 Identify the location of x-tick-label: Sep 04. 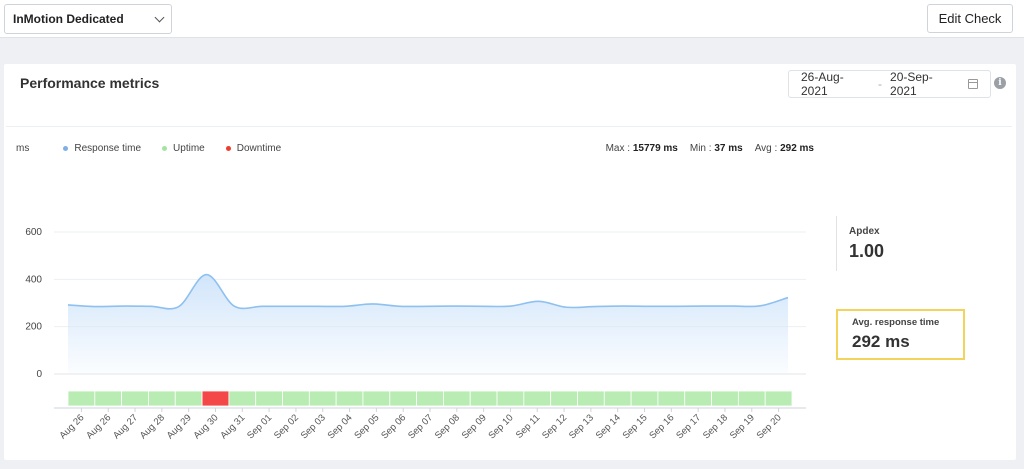
(340, 426).